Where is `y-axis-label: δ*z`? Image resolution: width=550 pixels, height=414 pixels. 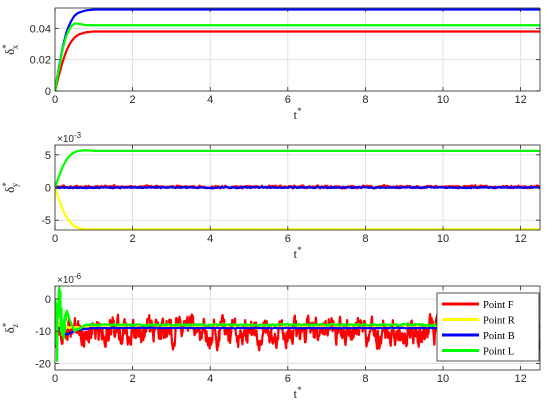
y-axis-label: δ*z is located at coordinates (10, 327).